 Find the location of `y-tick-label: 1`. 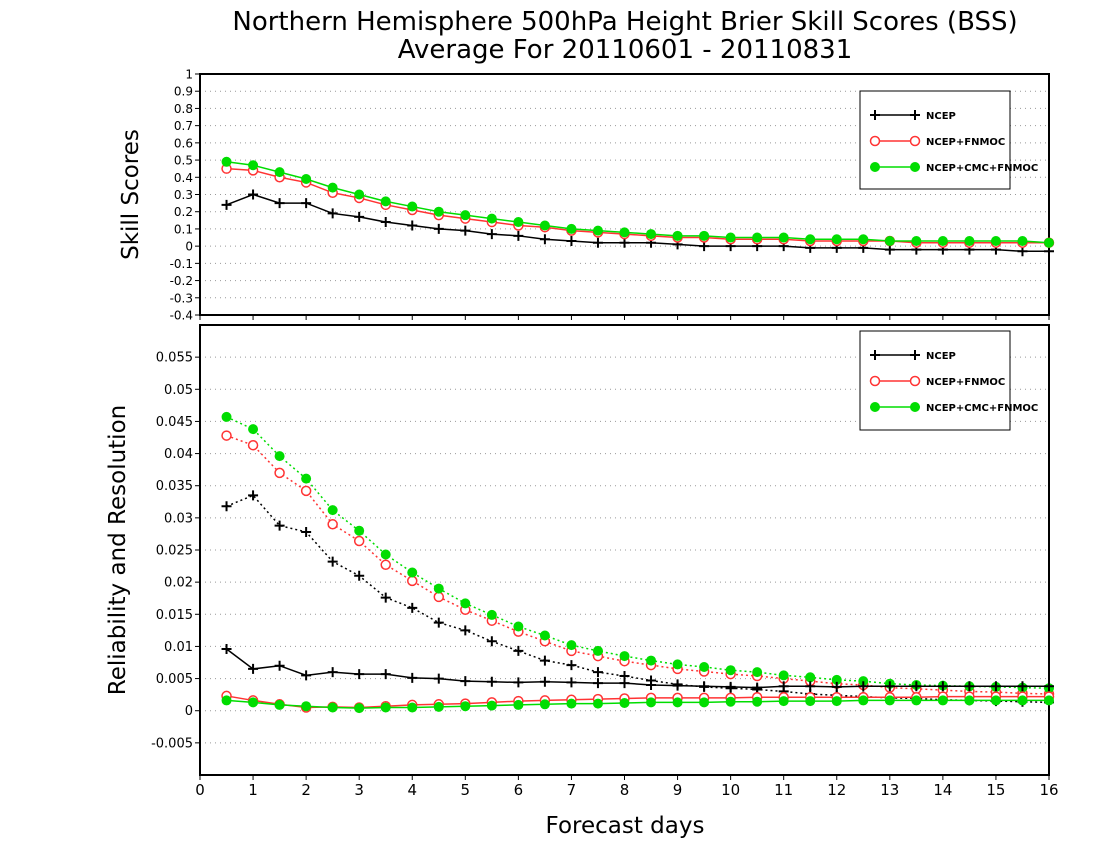

y-tick-label: 1 is located at coordinates (189, 75).